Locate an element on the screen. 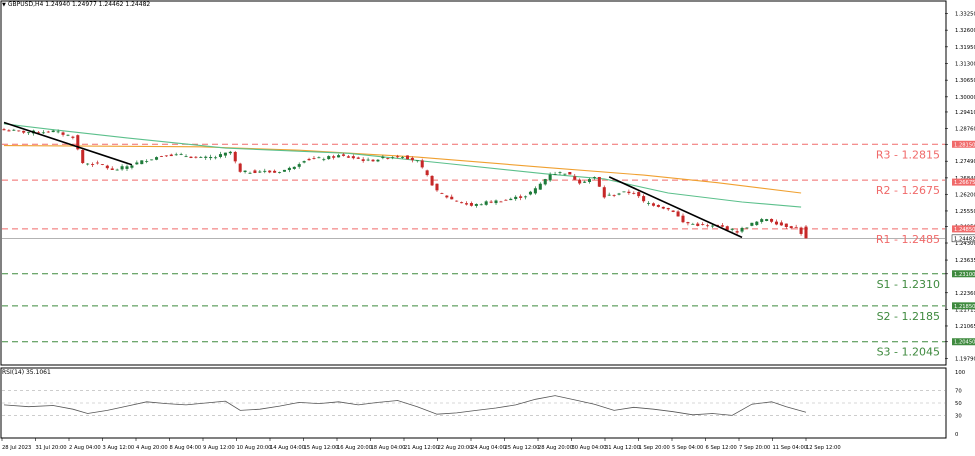 This screenshot has height=456, width=975. price-axis-label: 1.25550 is located at coordinates (965, 212).